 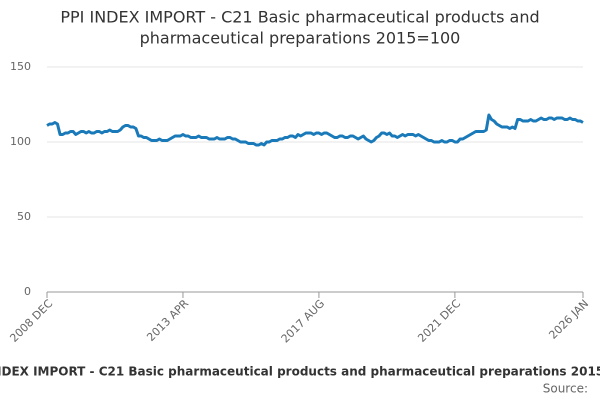 What do you see at coordinates (27, 291) in the screenshot?
I see `y-tick-label: 0` at bounding box center [27, 291].